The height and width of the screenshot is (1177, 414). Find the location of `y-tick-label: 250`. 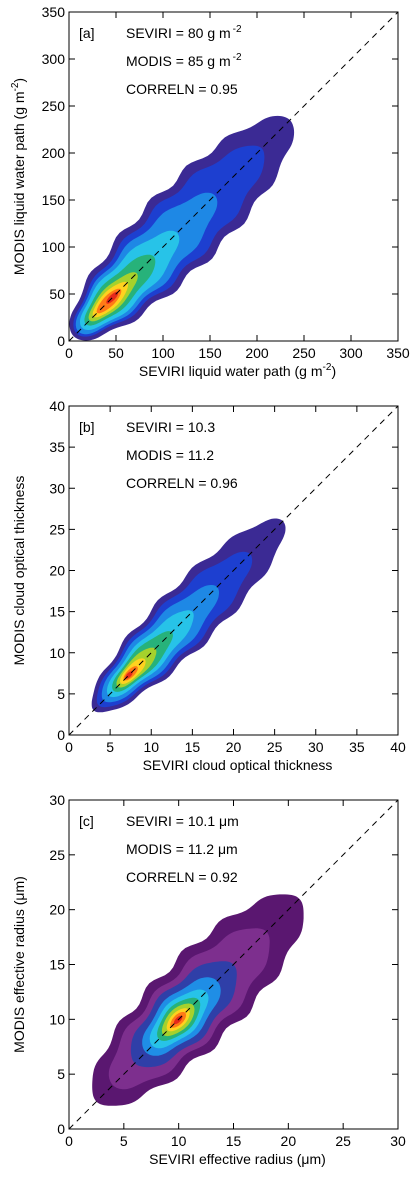

y-tick-label: 250 is located at coordinates (54, 106).